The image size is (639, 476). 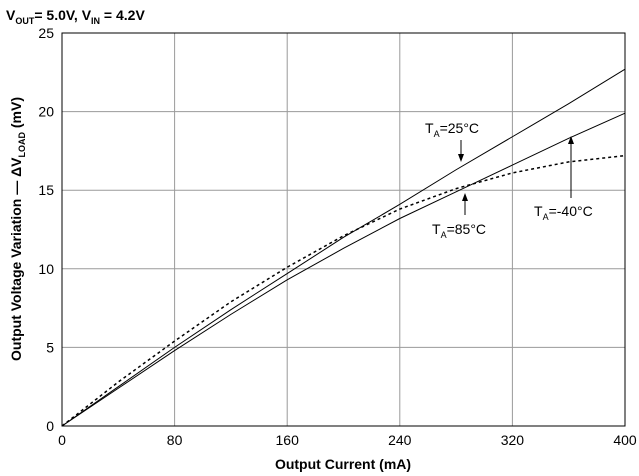 What do you see at coordinates (50, 426) in the screenshot?
I see `y-tick-label: 0` at bounding box center [50, 426].